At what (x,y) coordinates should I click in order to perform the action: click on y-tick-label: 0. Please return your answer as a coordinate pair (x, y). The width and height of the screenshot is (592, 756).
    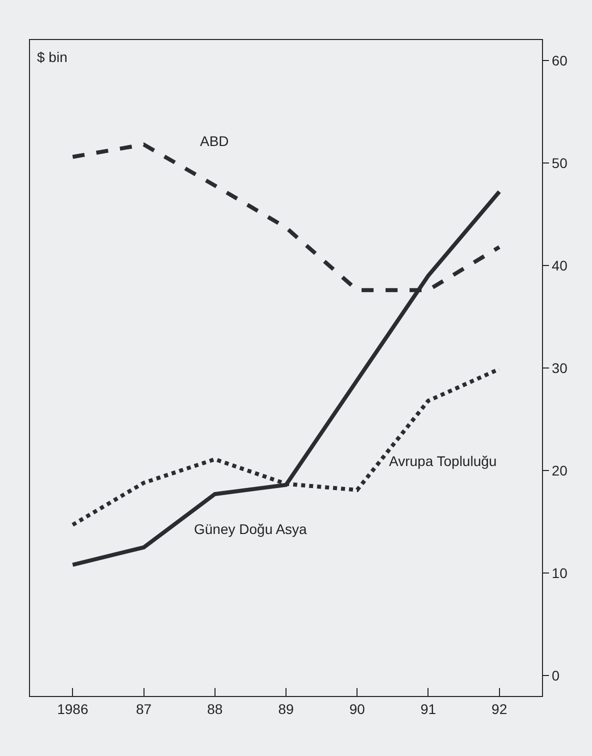
    Looking at the image, I should click on (556, 675).